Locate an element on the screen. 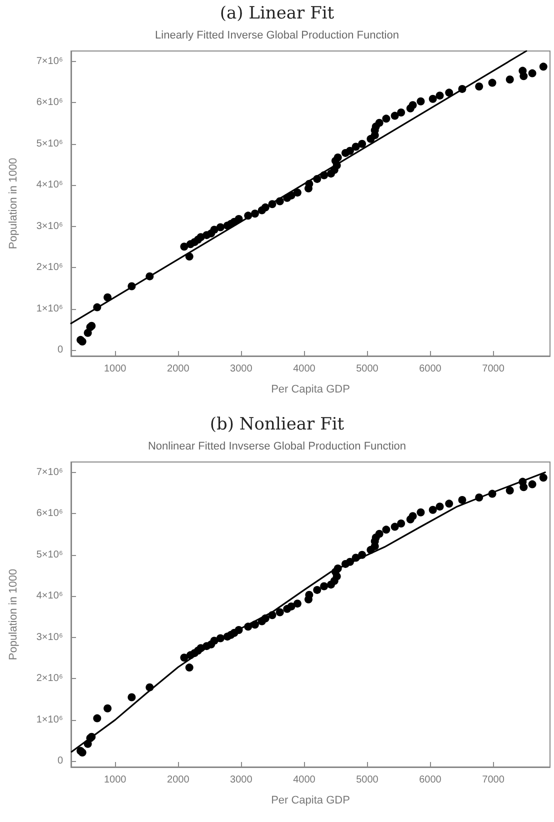  chart-title: (a) Linear Fit is located at coordinates (277, 14).